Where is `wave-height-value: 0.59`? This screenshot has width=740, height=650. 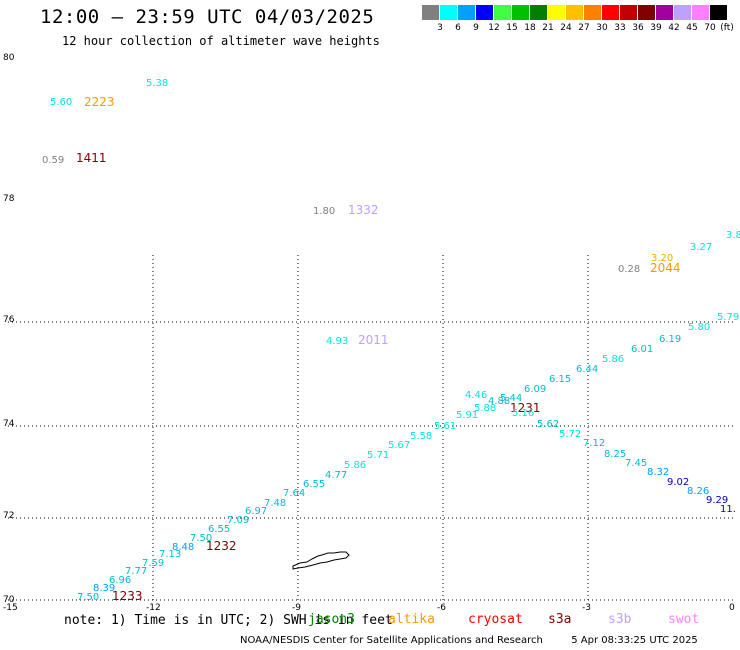 wave-height-value: 0.59 is located at coordinates (53, 160).